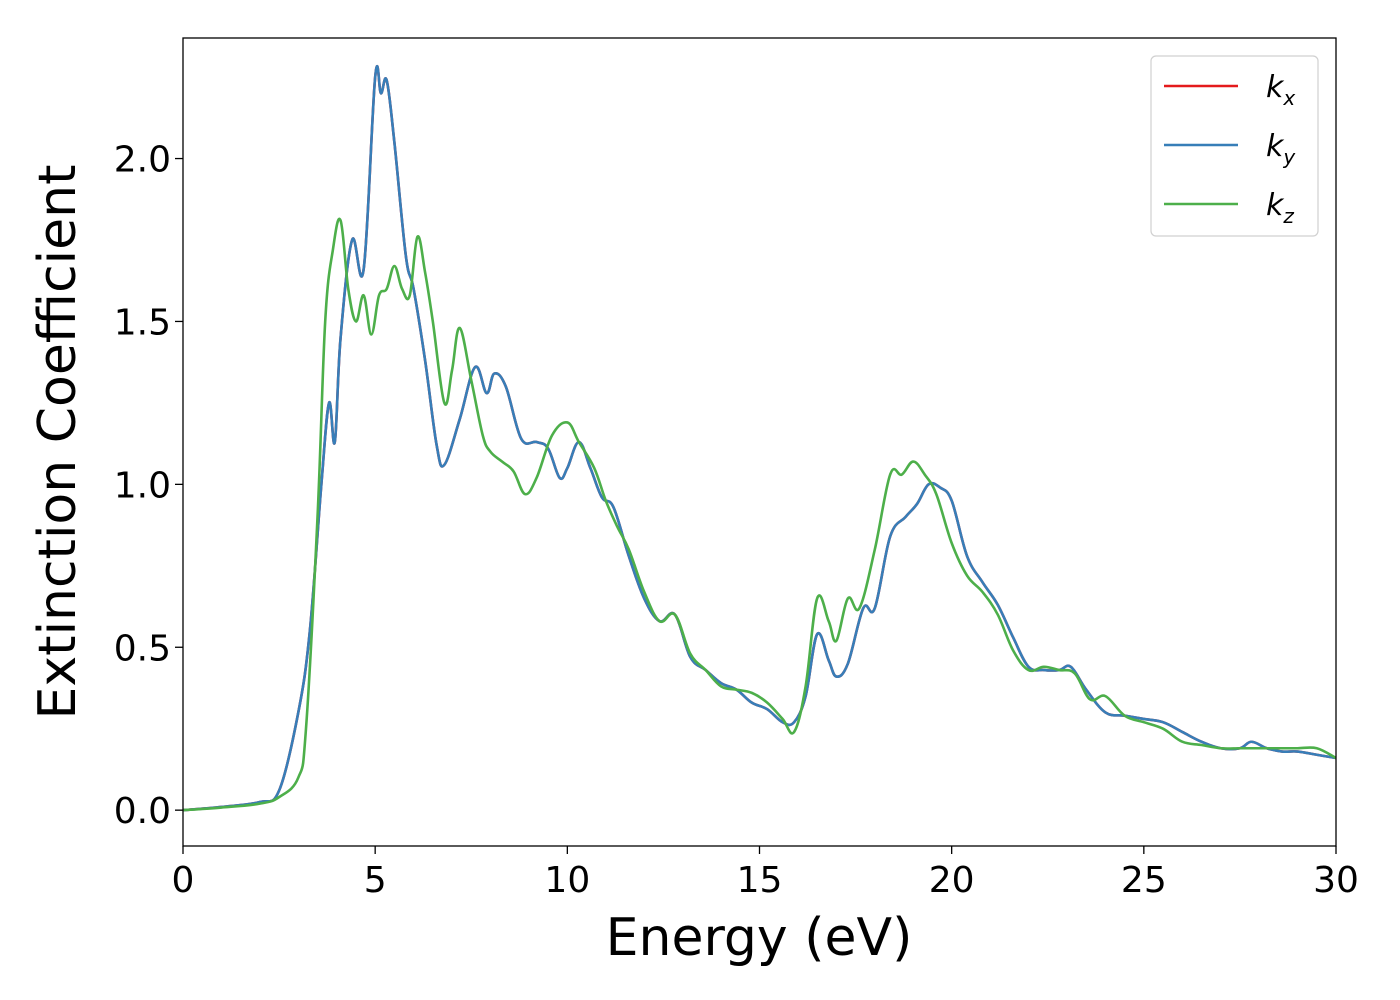  I want to click on y-tick-label: 1.5, so click(142, 322).